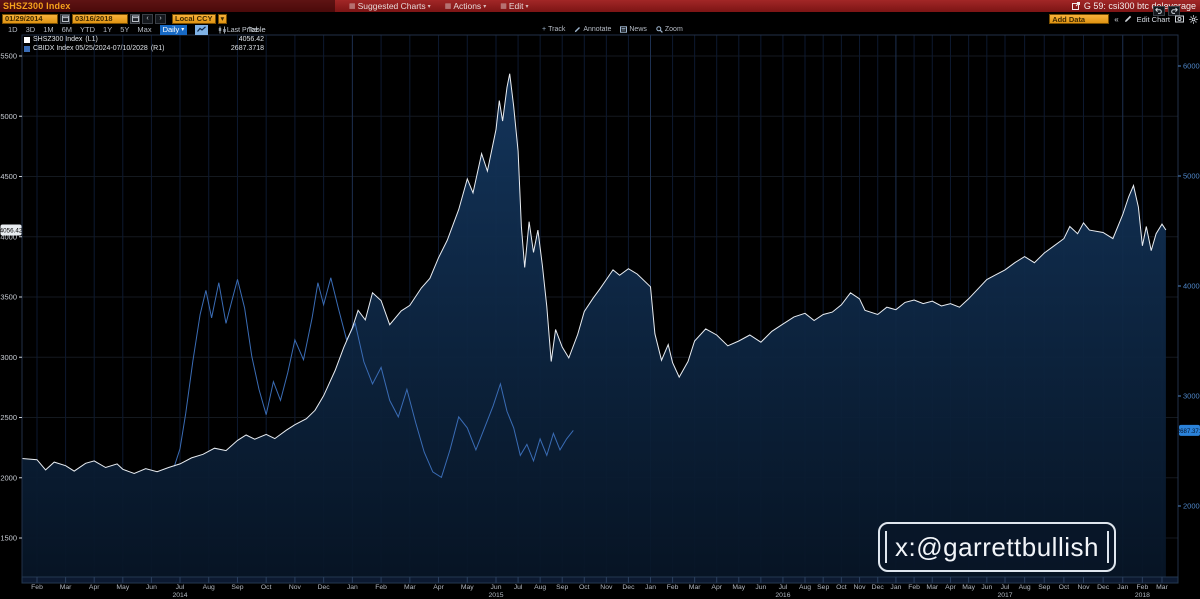 Image resolution: width=1200 pixels, height=599 pixels. What do you see at coordinates (160, 18) in the screenshot?
I see `step-forward-button: ›` at bounding box center [160, 18].